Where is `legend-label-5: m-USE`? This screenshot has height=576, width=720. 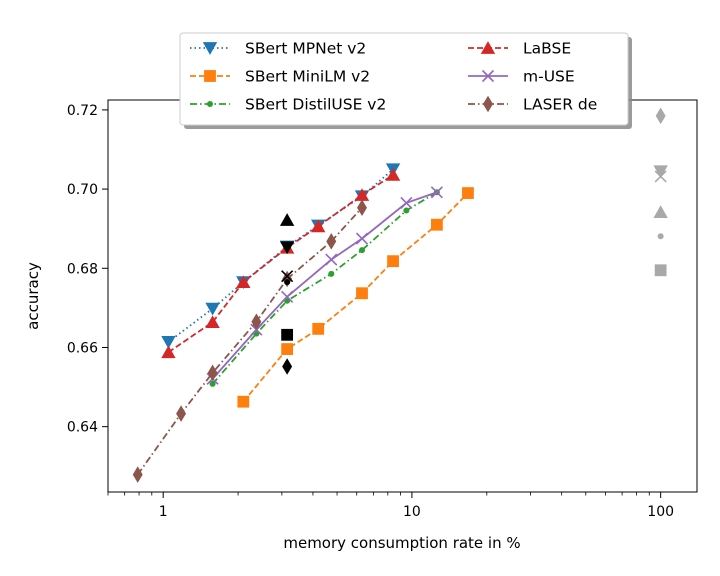 legend-label-5: m-USE is located at coordinates (549, 77).